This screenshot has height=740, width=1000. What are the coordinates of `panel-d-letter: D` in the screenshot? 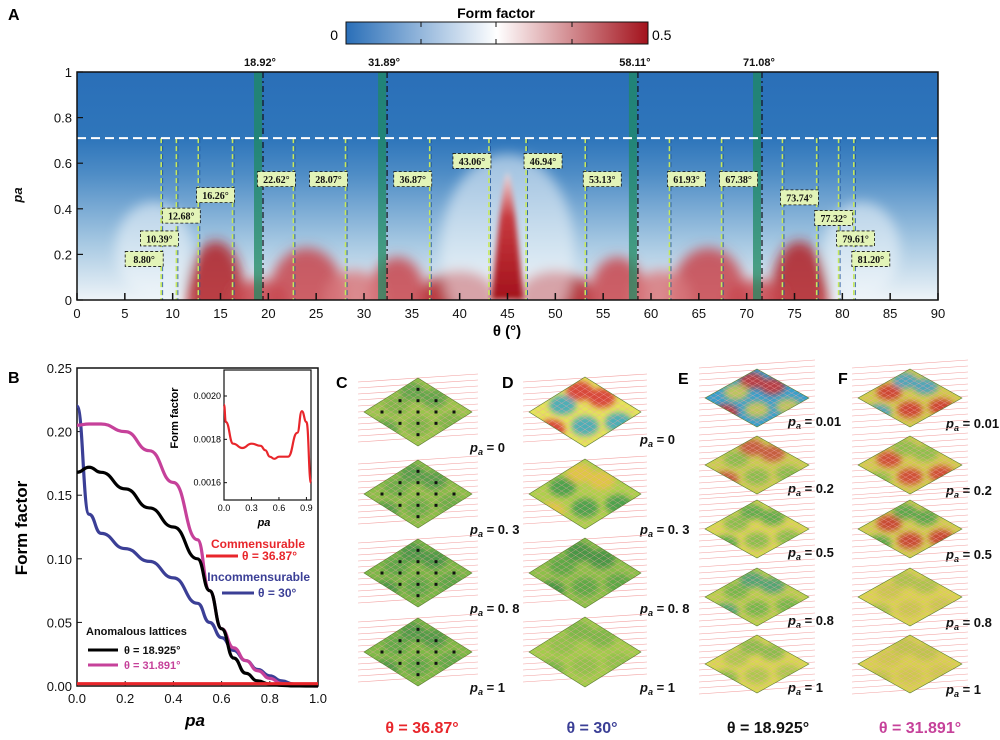 It's located at (508, 383).